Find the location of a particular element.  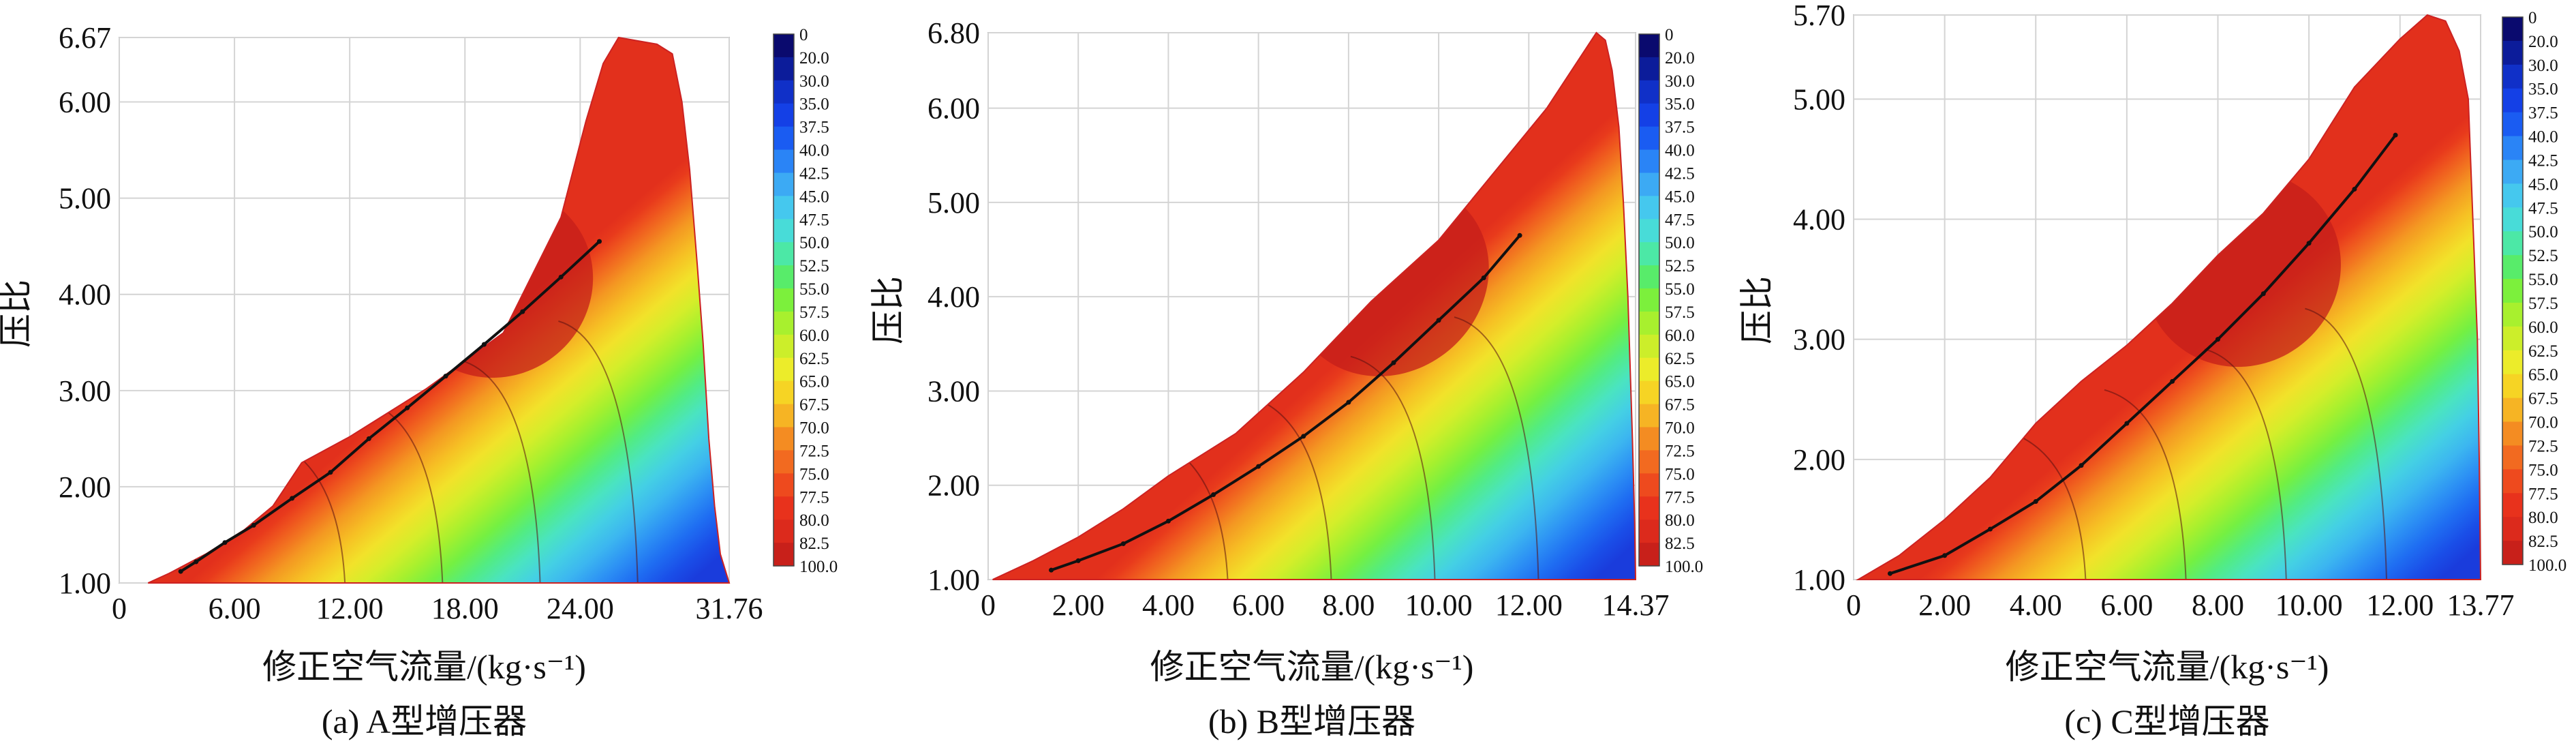

colorbar-label: 80.0 is located at coordinates (814, 520).